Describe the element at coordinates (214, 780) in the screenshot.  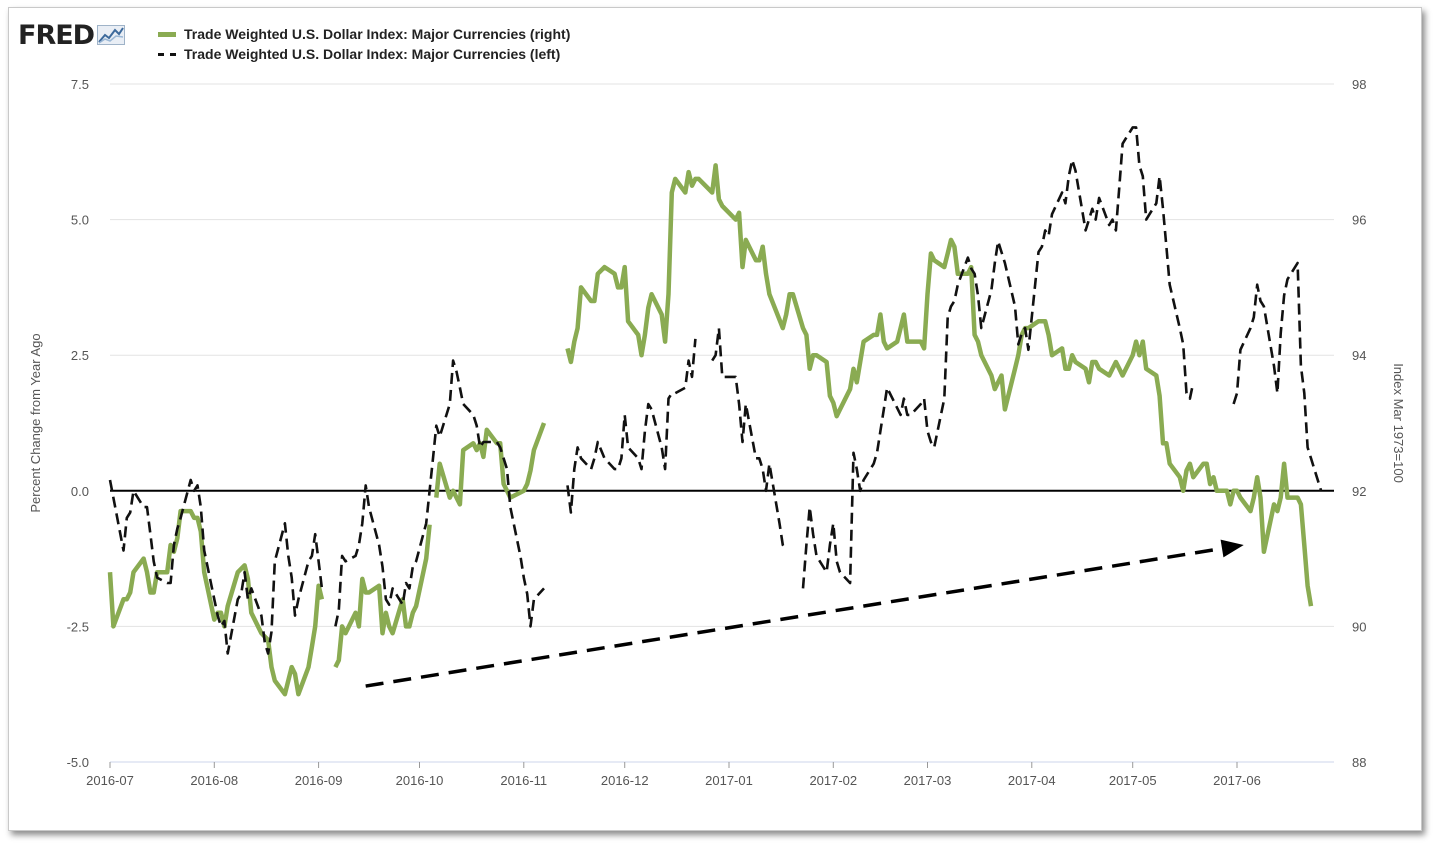
I see `x-tick-label: 2016-08` at that location.